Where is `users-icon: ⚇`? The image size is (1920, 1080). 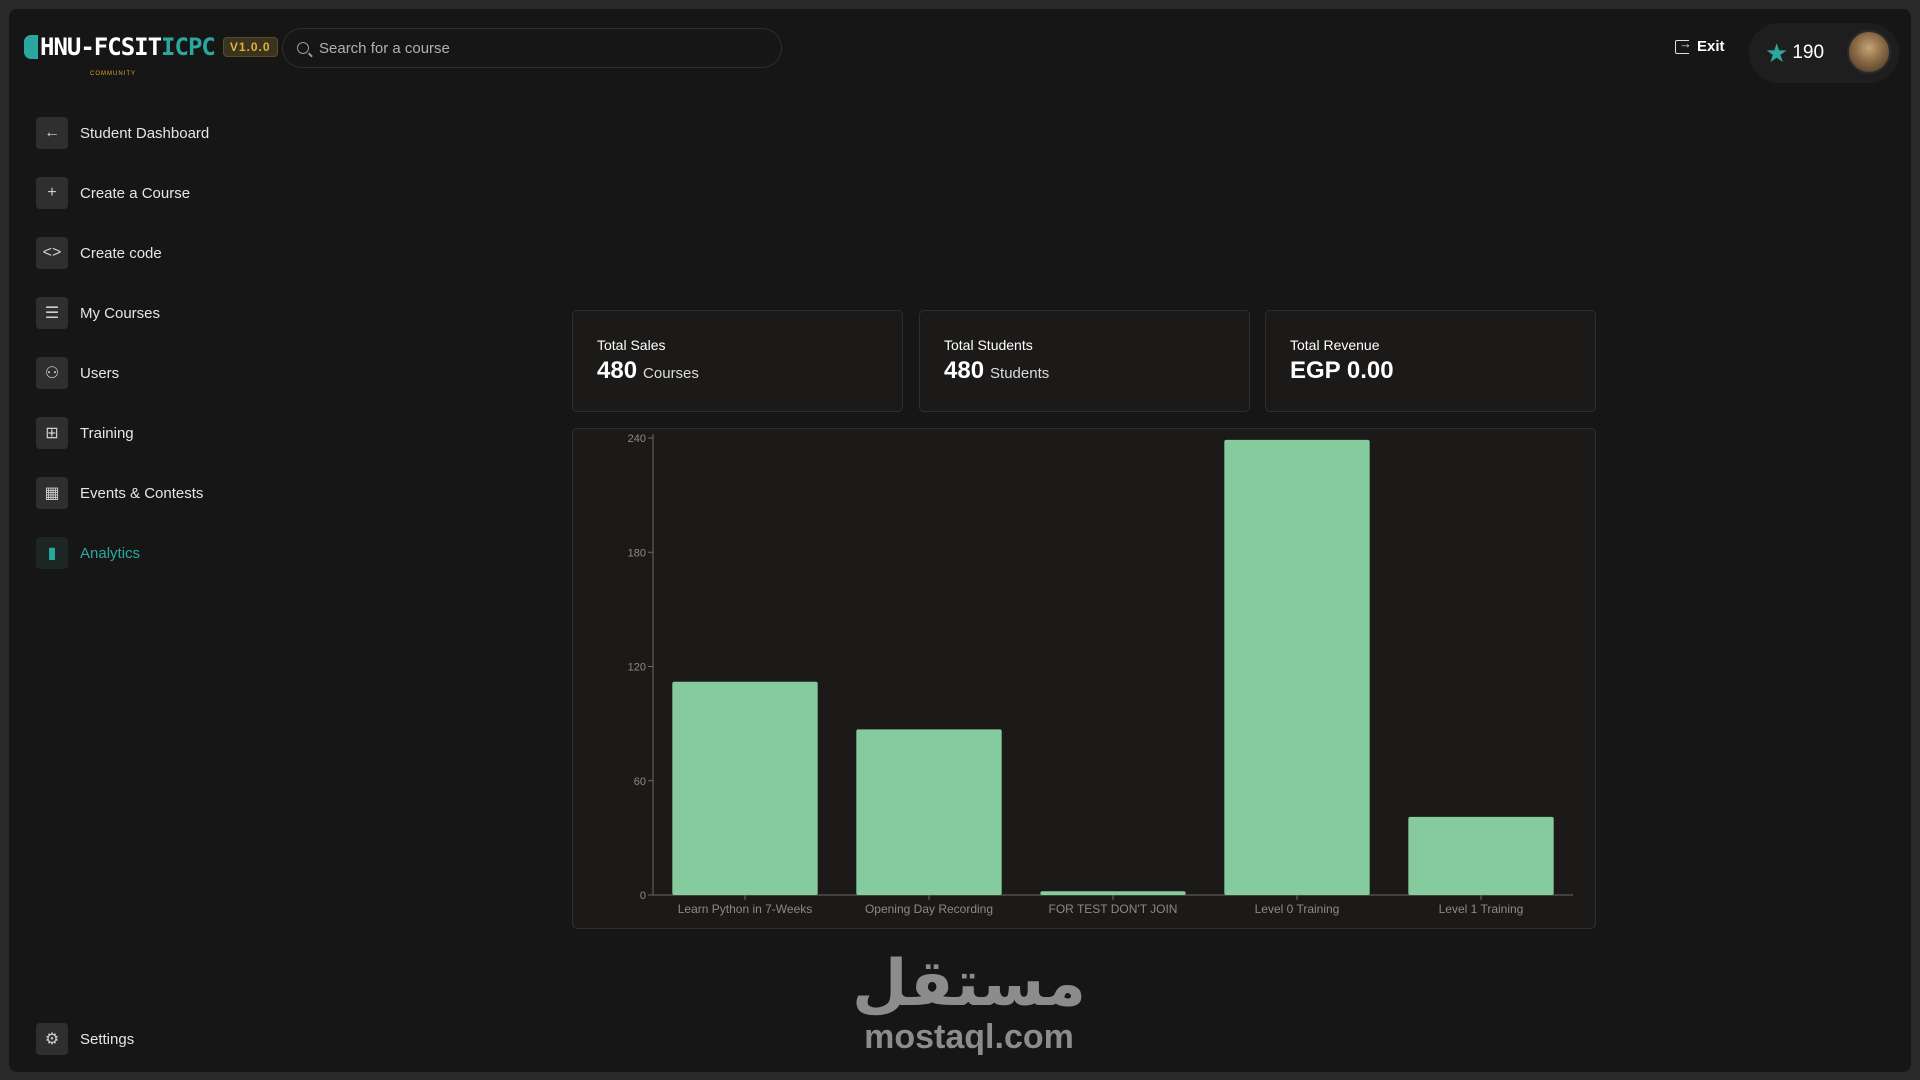
users-icon: ⚇ is located at coordinates (52, 373).